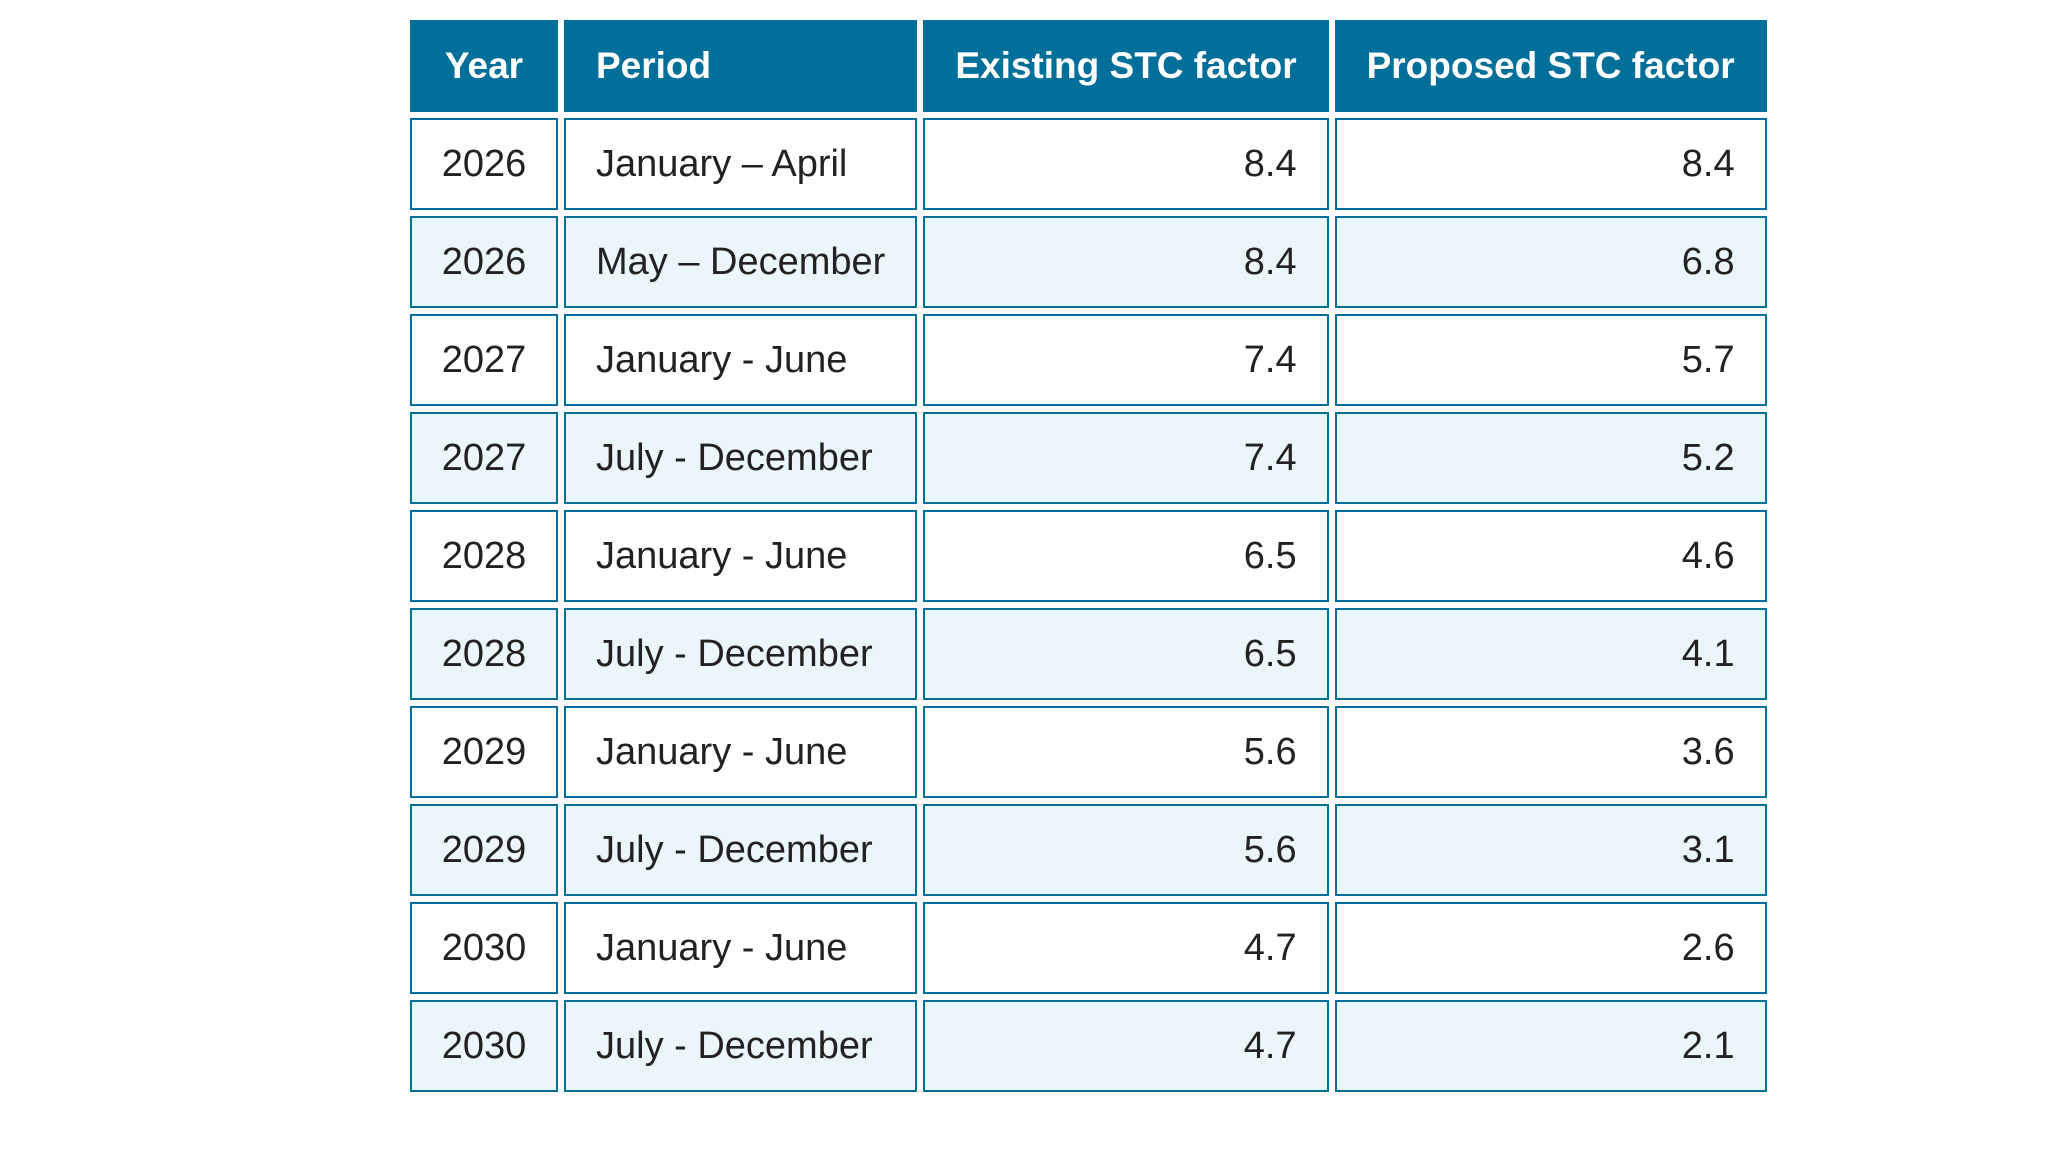 The height and width of the screenshot is (1152, 2048). Describe the element at coordinates (1550, 360) in the screenshot. I see `cell-proposed: 5.7` at that location.